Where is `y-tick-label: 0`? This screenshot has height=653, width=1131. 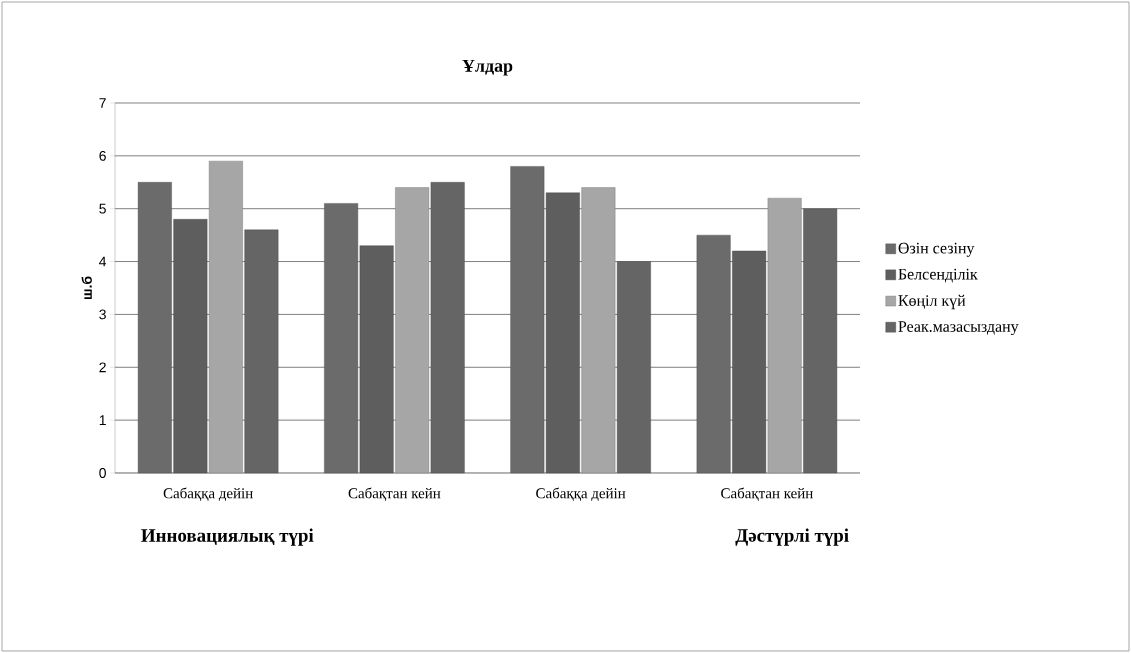
y-tick-label: 0 is located at coordinates (102, 473).